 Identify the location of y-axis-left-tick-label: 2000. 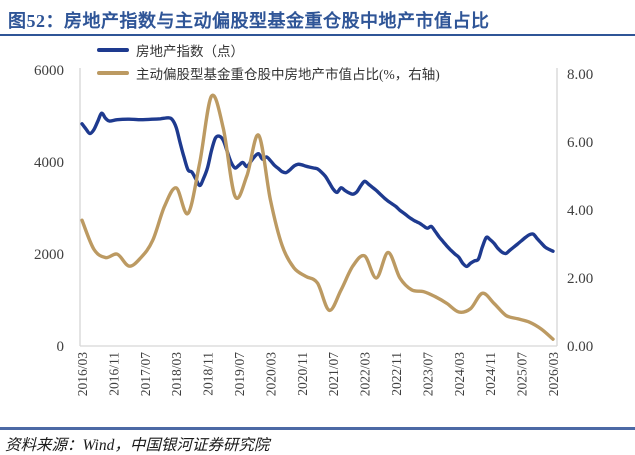
(49, 255).